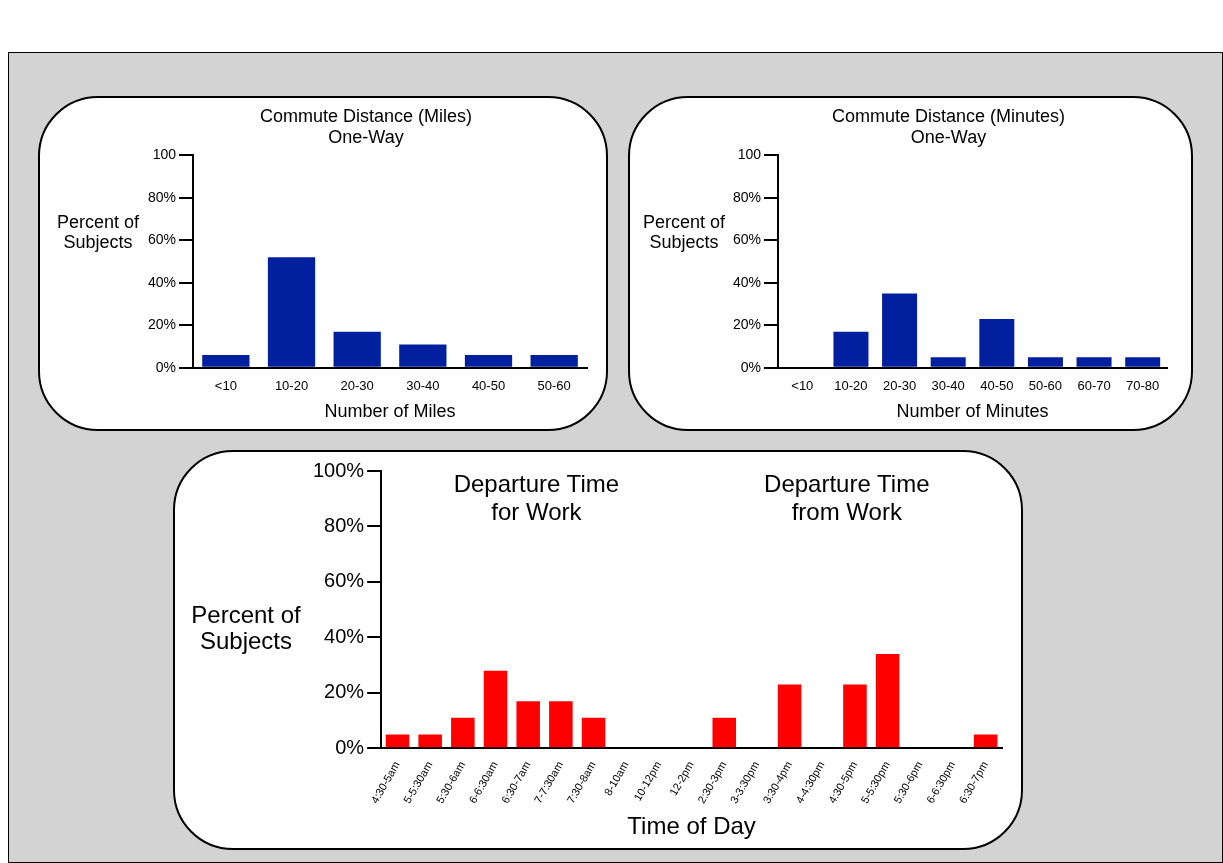 The image size is (1223, 863). What do you see at coordinates (972, 411) in the screenshot?
I see `x-axis-title: Number of Minutes` at bounding box center [972, 411].